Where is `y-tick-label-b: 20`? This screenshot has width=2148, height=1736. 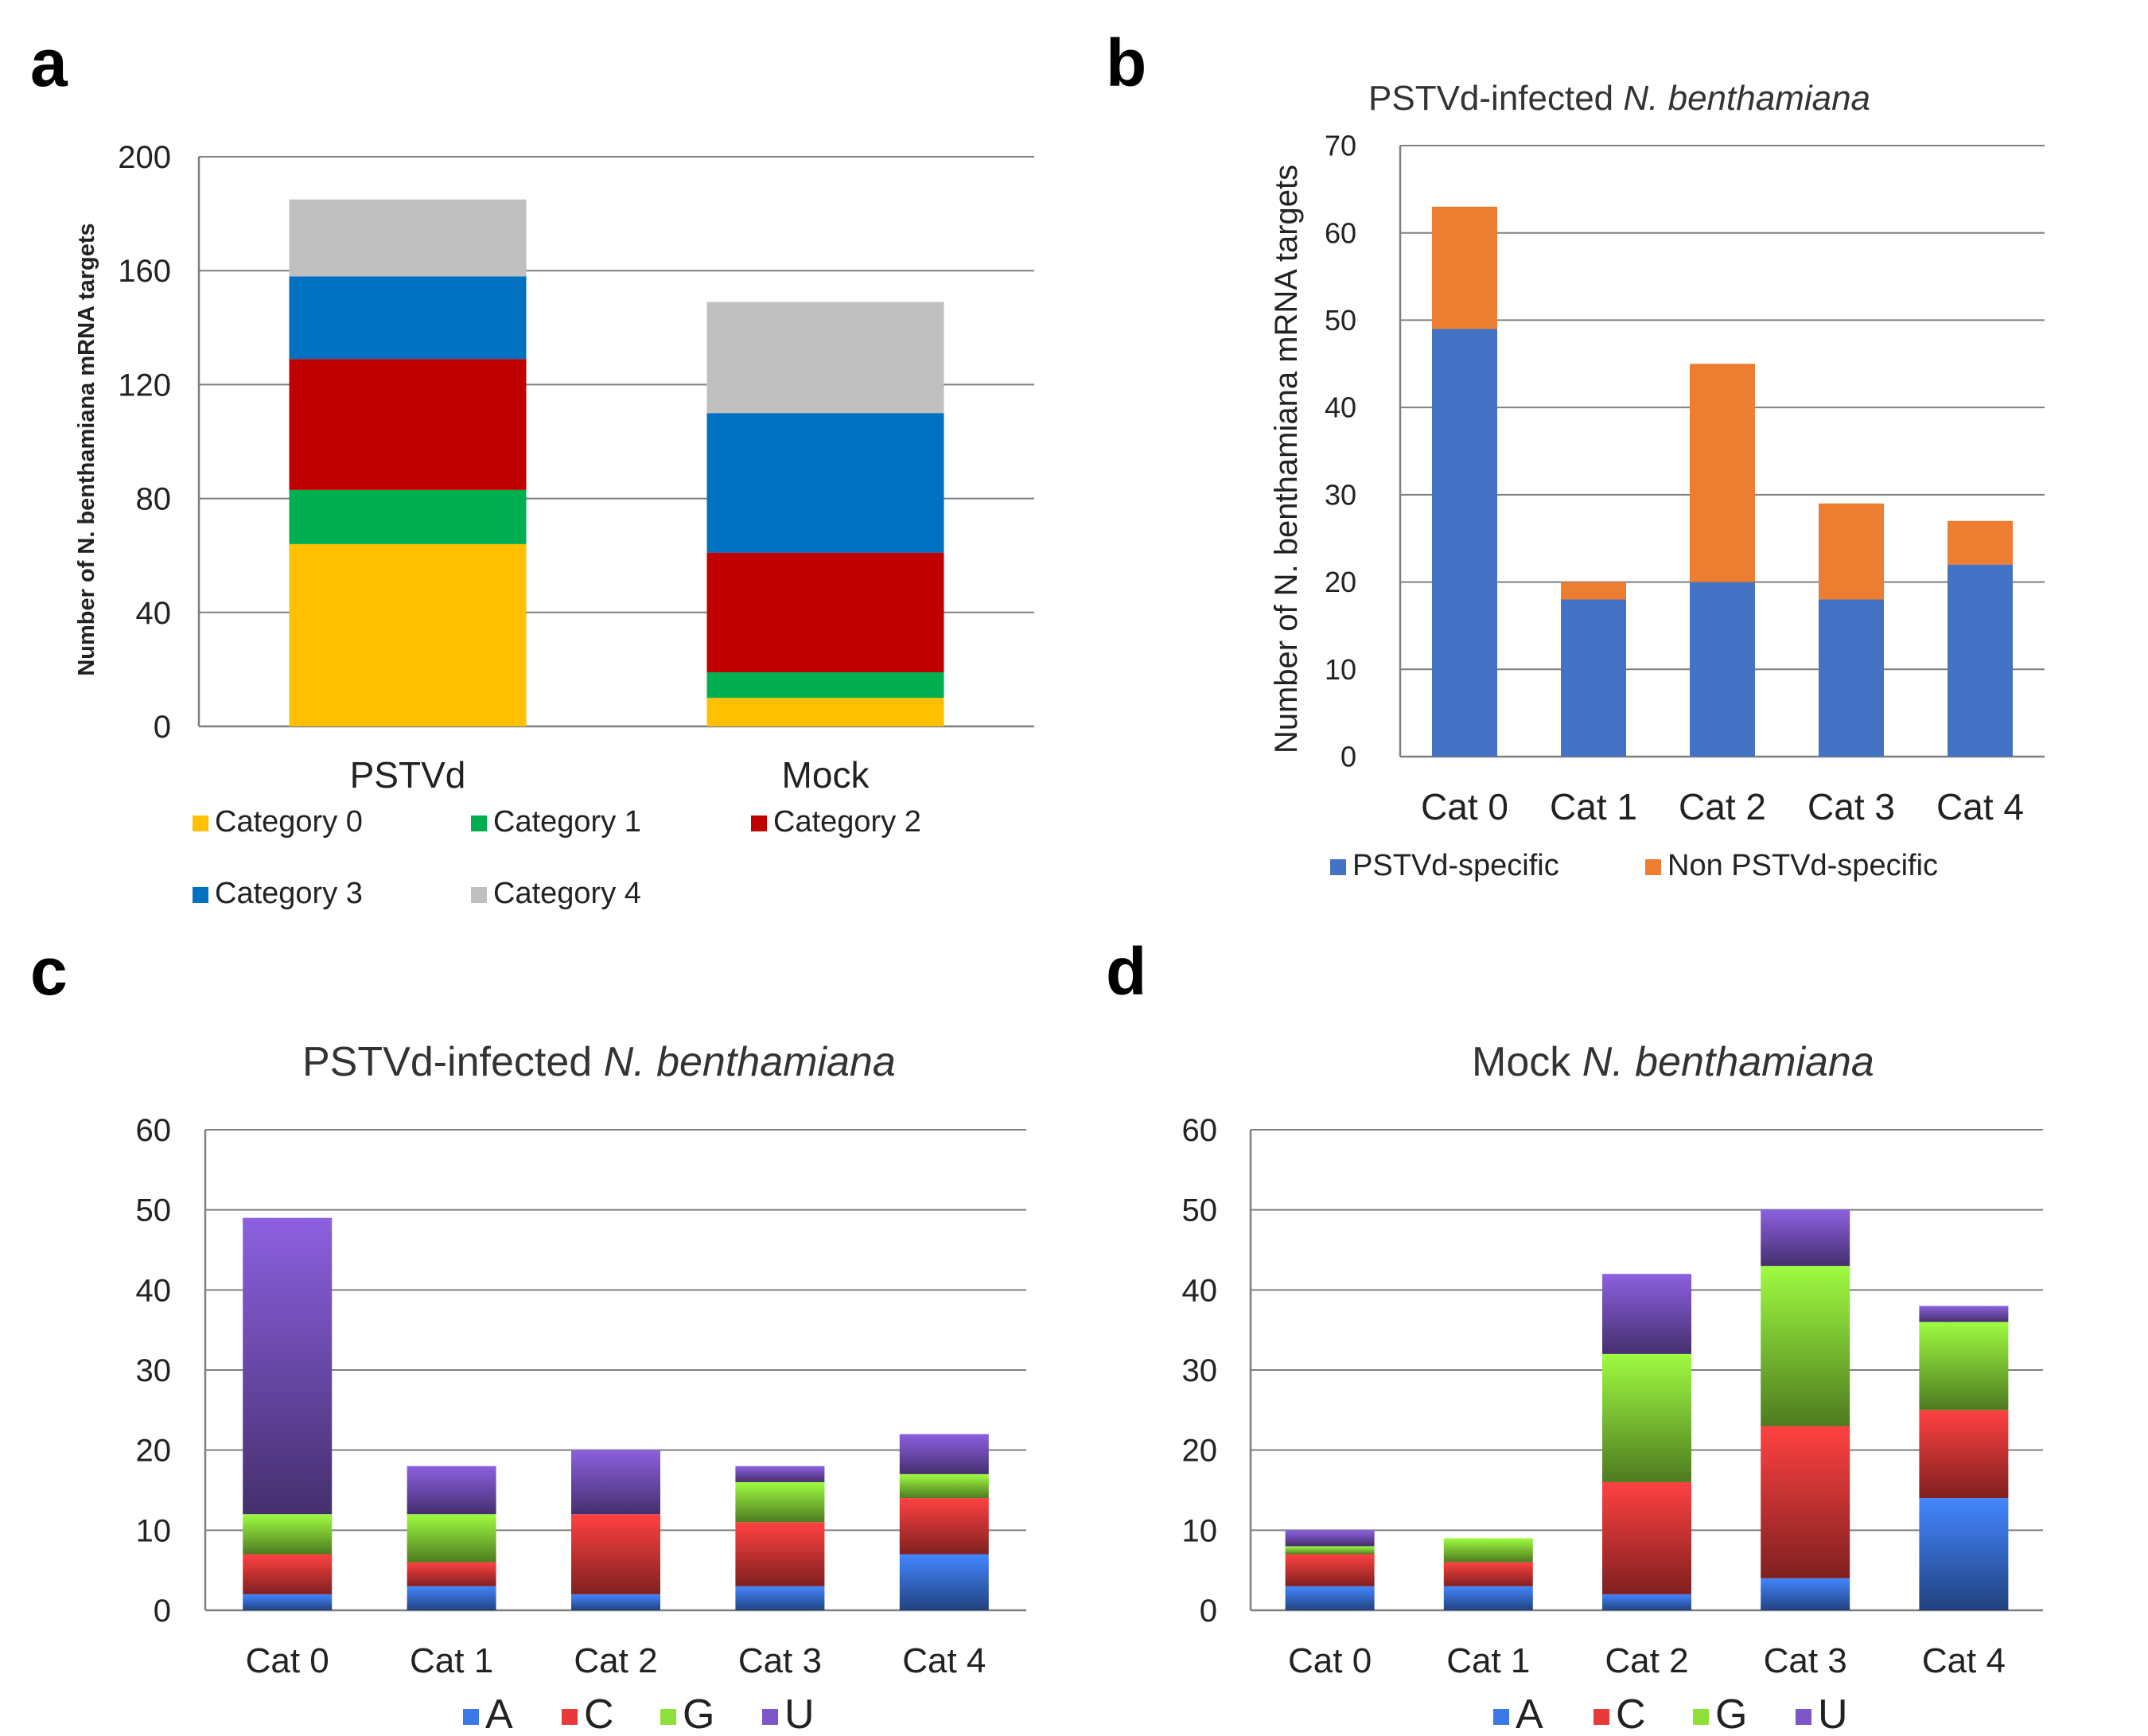
y-tick-label-b: 20 is located at coordinates (1340, 582).